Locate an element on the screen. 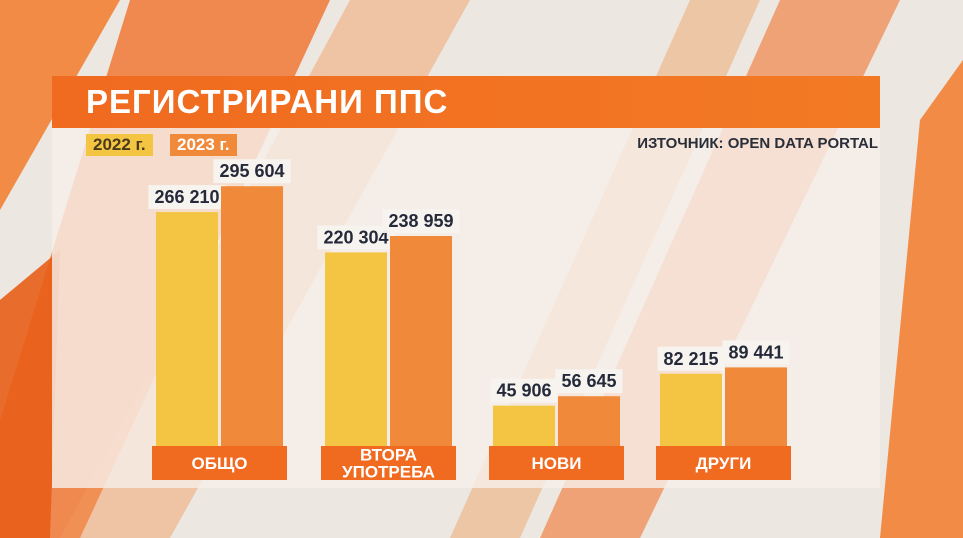 This screenshot has height=538, width=963. category-label: УПОТРЕБА is located at coordinates (388, 472).